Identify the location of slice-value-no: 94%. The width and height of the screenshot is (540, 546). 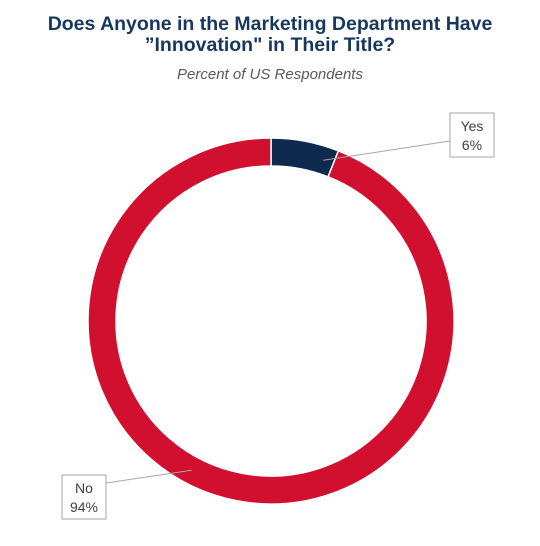
(84, 507).